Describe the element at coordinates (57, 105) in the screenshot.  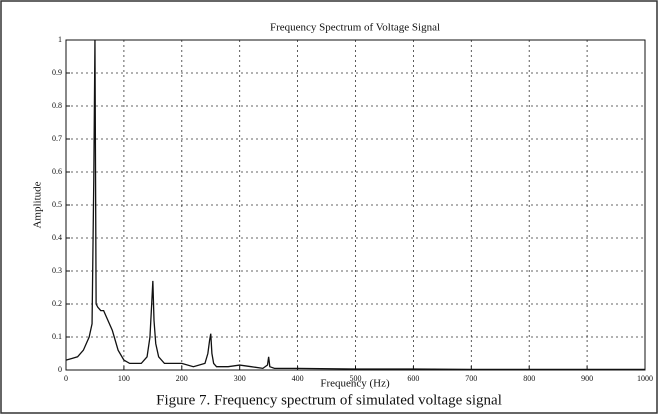
I see `y-tick-label: 0.8` at that location.